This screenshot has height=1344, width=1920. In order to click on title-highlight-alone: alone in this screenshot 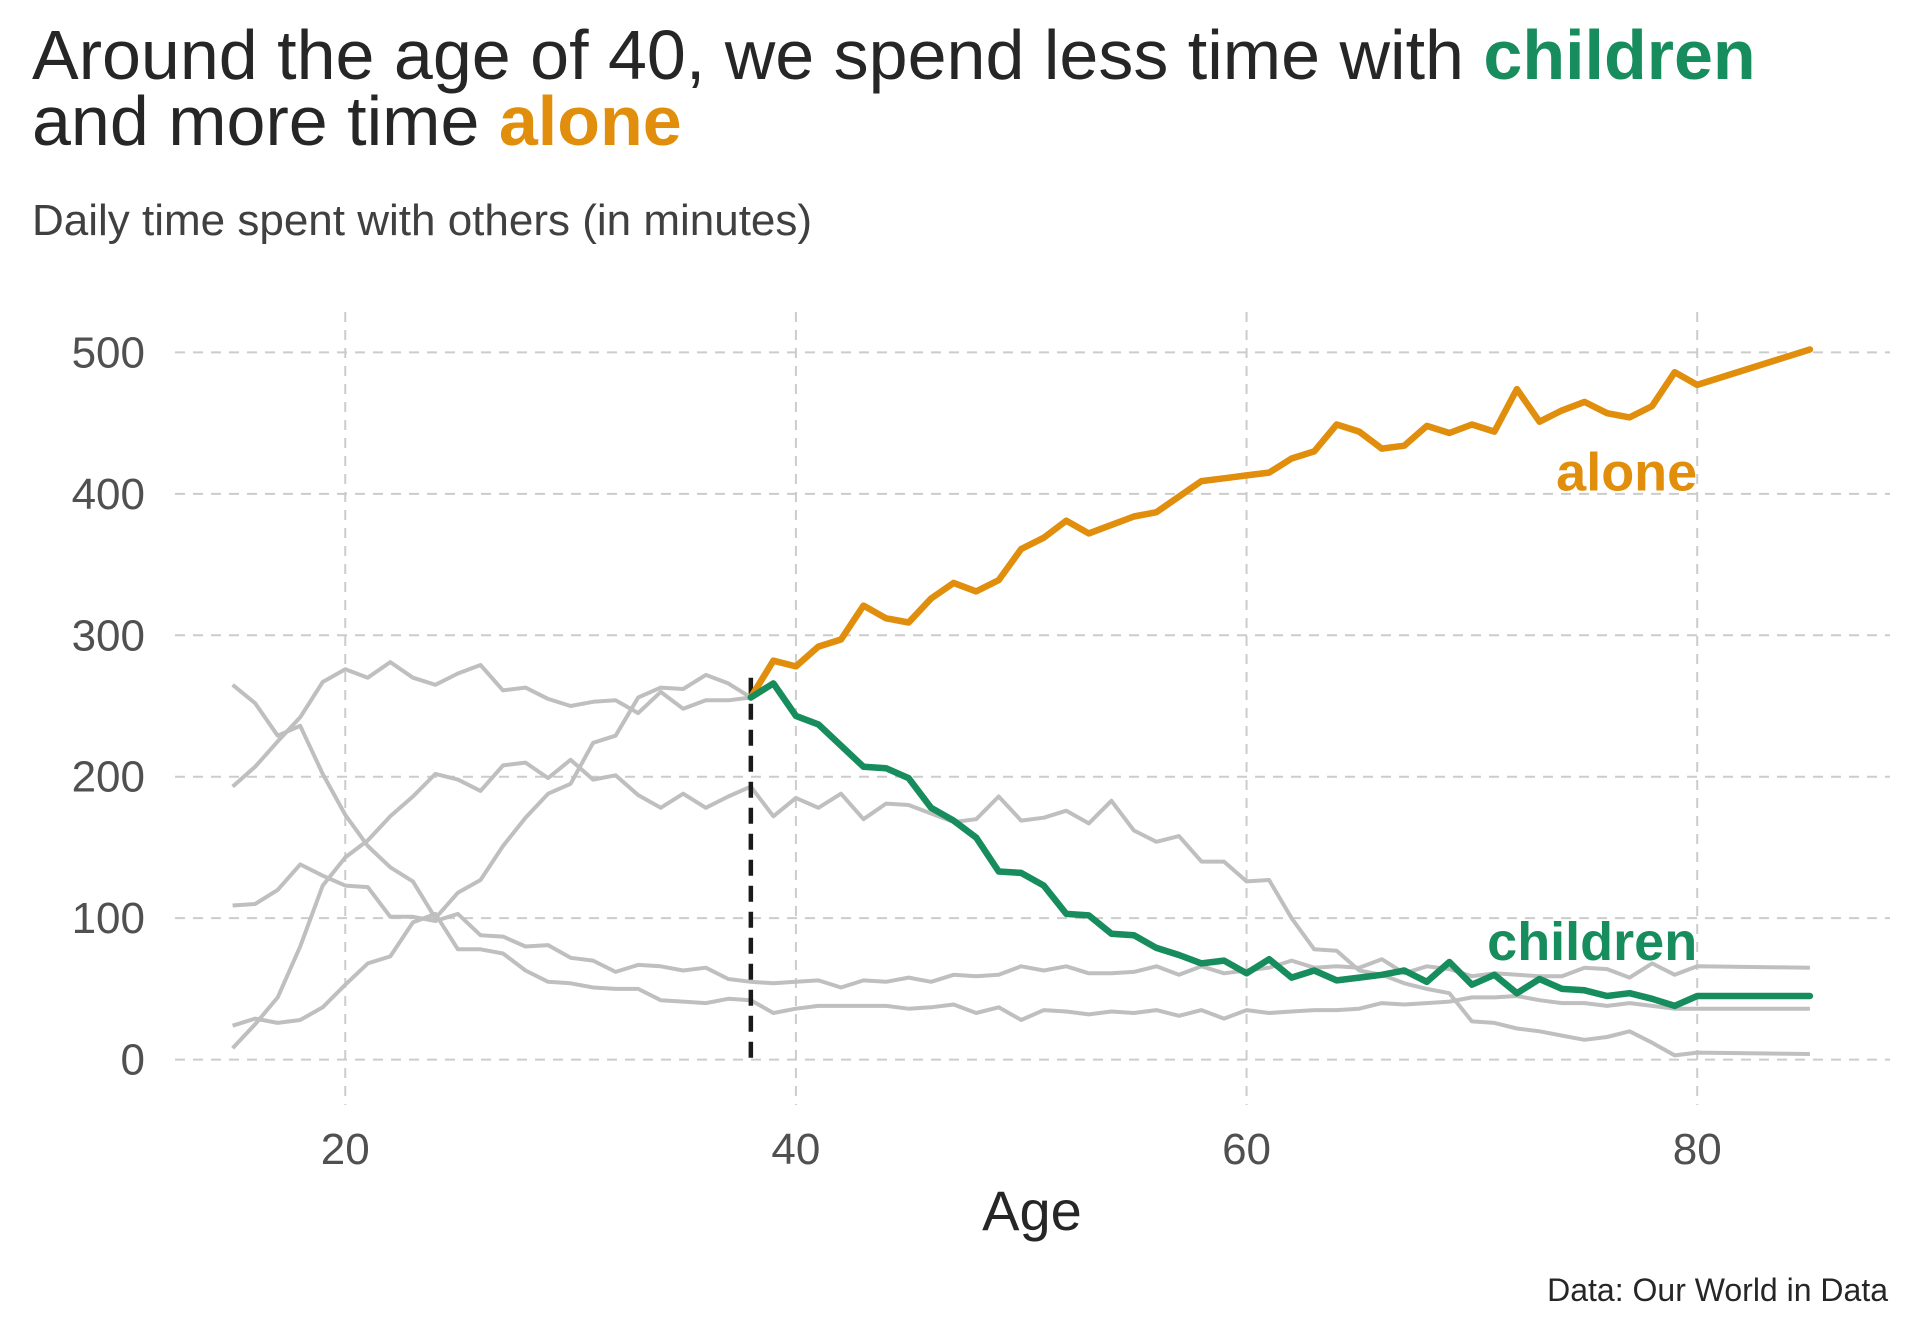, I will do `click(590, 121)`.